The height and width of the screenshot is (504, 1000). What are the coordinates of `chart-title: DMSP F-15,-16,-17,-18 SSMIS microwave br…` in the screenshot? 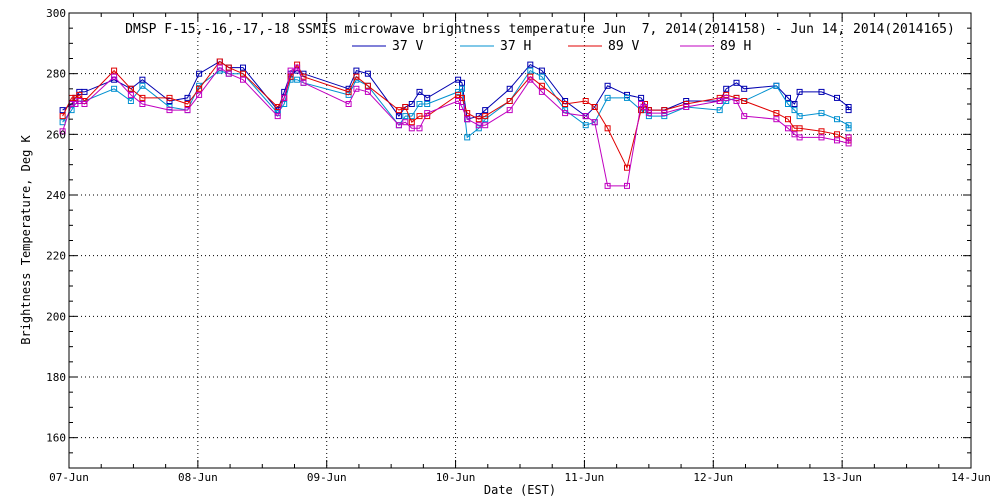 It's located at (540, 29).